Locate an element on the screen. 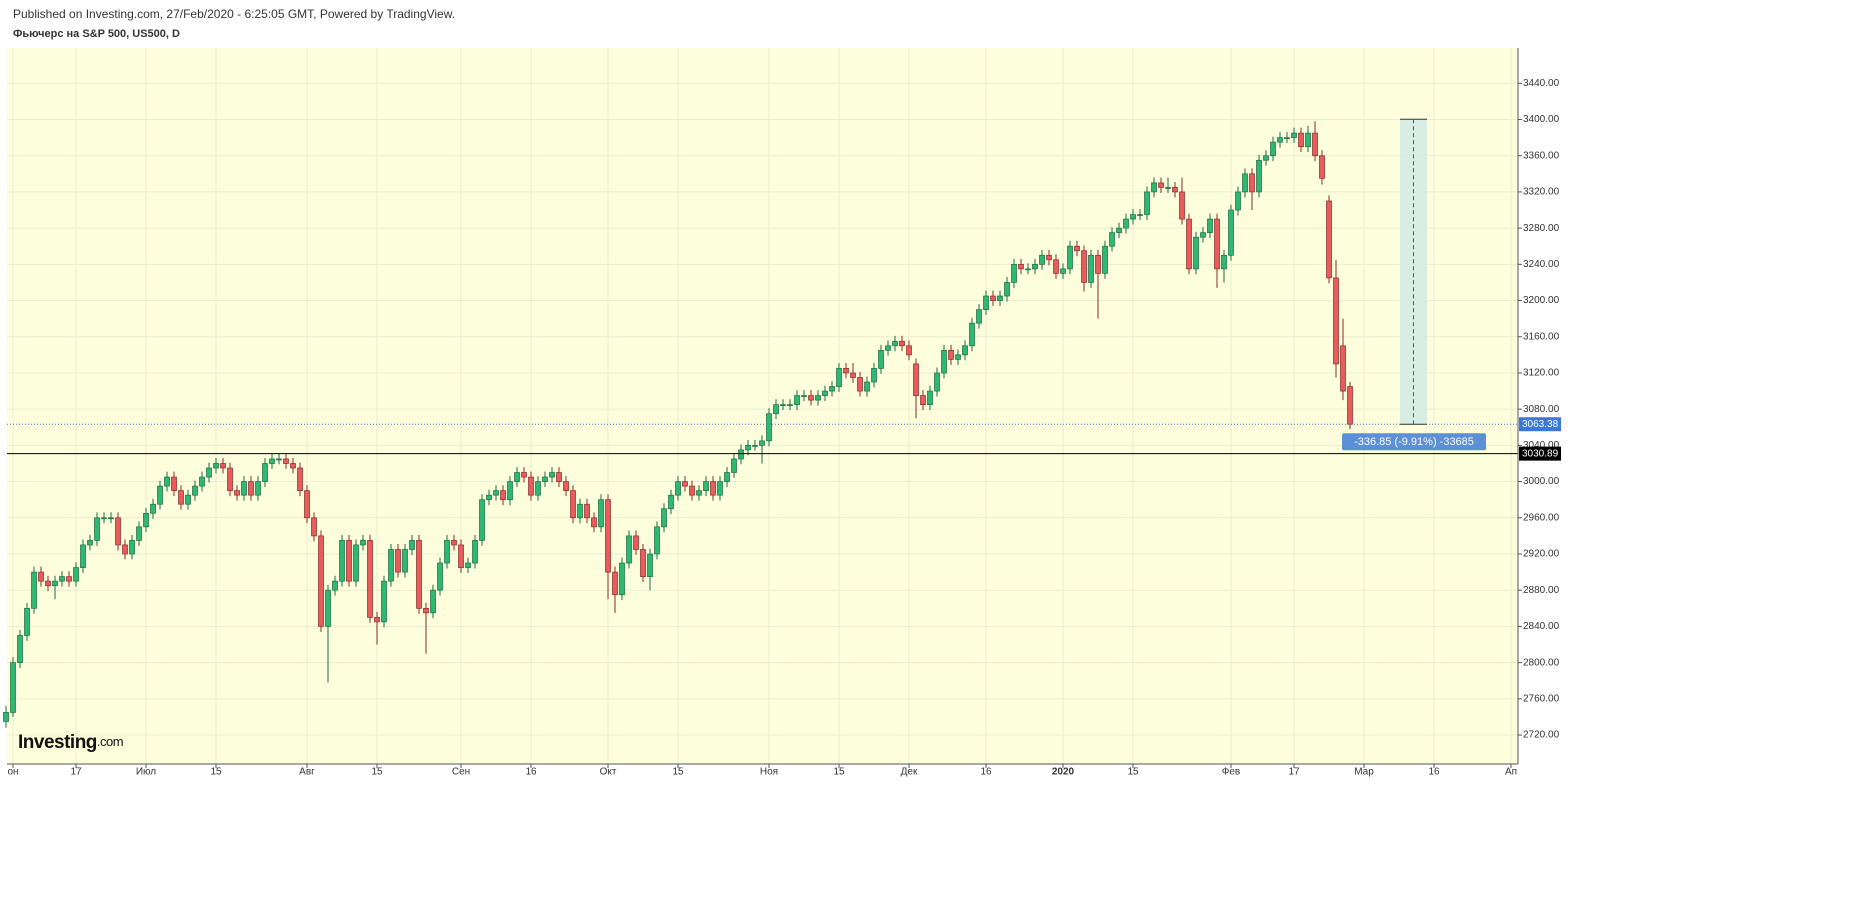  y-tick-label: 3000.00 is located at coordinates (1541, 481).